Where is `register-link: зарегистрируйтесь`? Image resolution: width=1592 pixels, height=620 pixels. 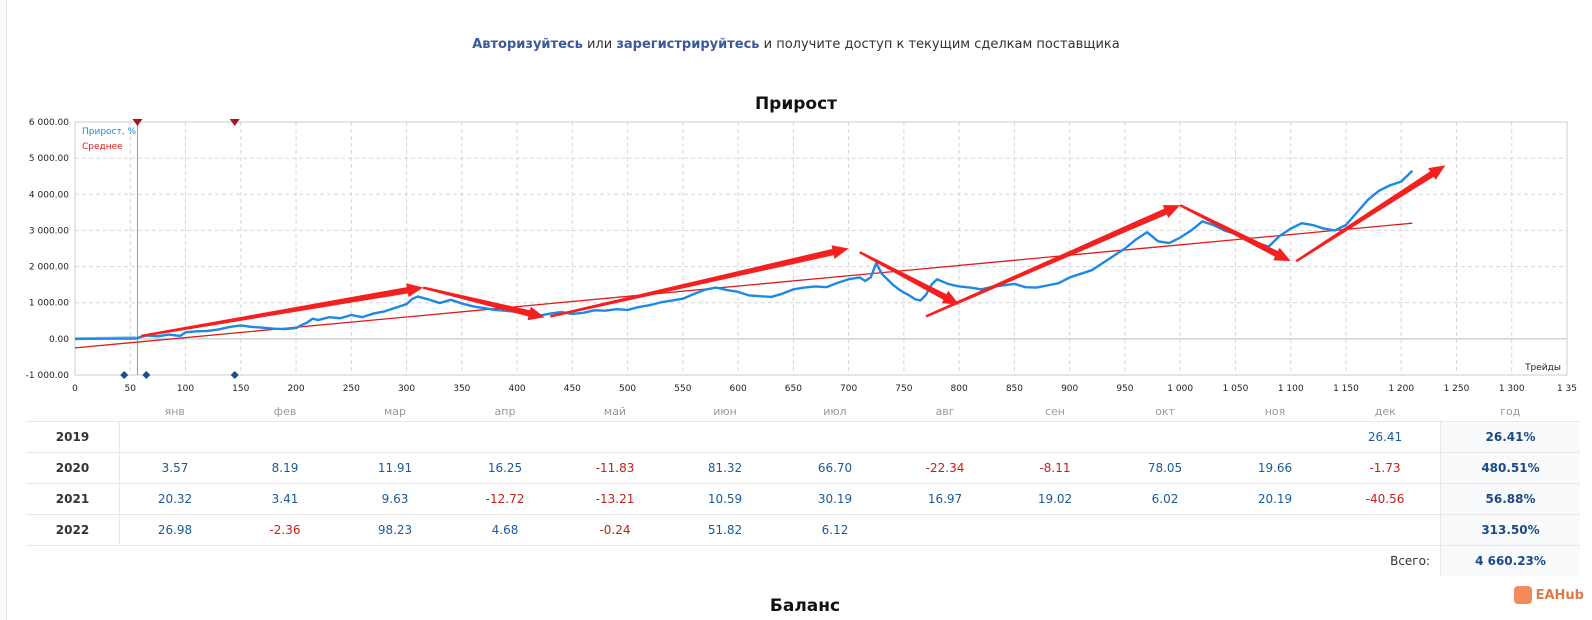
register-link: зарегистрируйтесь is located at coordinates (688, 44).